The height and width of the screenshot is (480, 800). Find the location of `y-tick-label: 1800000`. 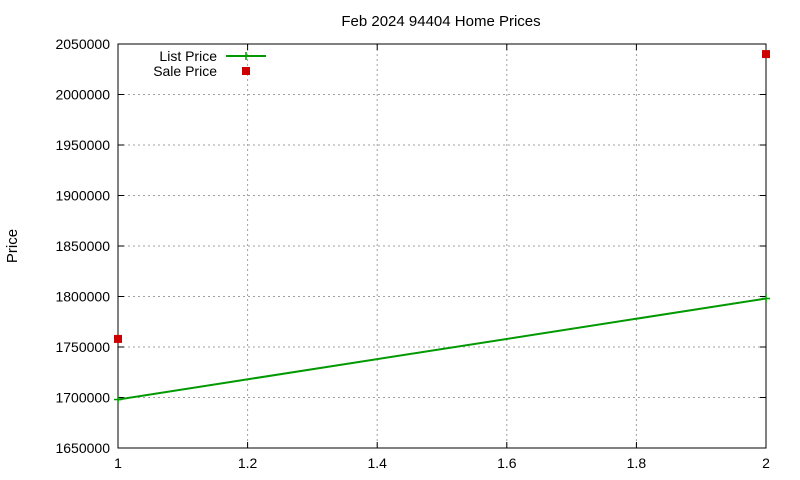

y-tick-label: 1800000 is located at coordinates (82, 297).